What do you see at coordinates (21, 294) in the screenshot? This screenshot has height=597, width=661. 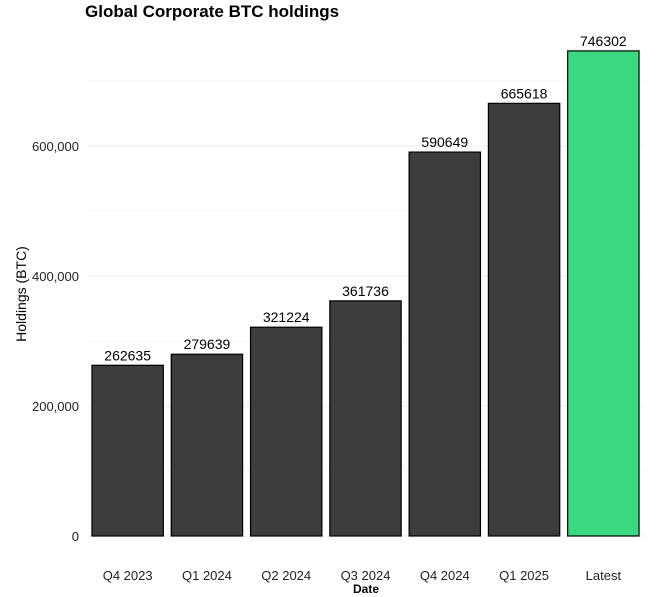 I see `y-axis-title: Holdings (BTC)` at bounding box center [21, 294].